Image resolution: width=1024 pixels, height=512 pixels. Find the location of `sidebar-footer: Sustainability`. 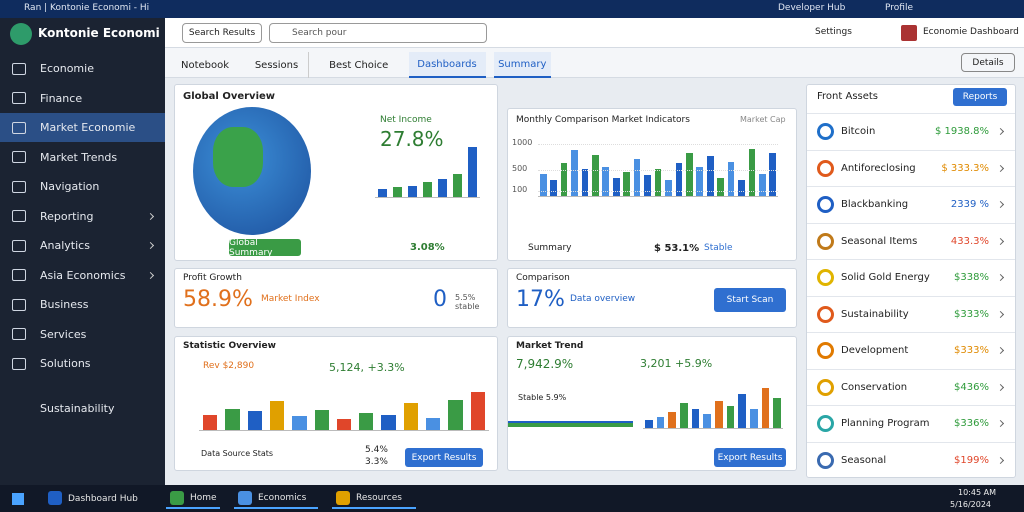

sidebar-footer: Sustainability is located at coordinates (77, 408).